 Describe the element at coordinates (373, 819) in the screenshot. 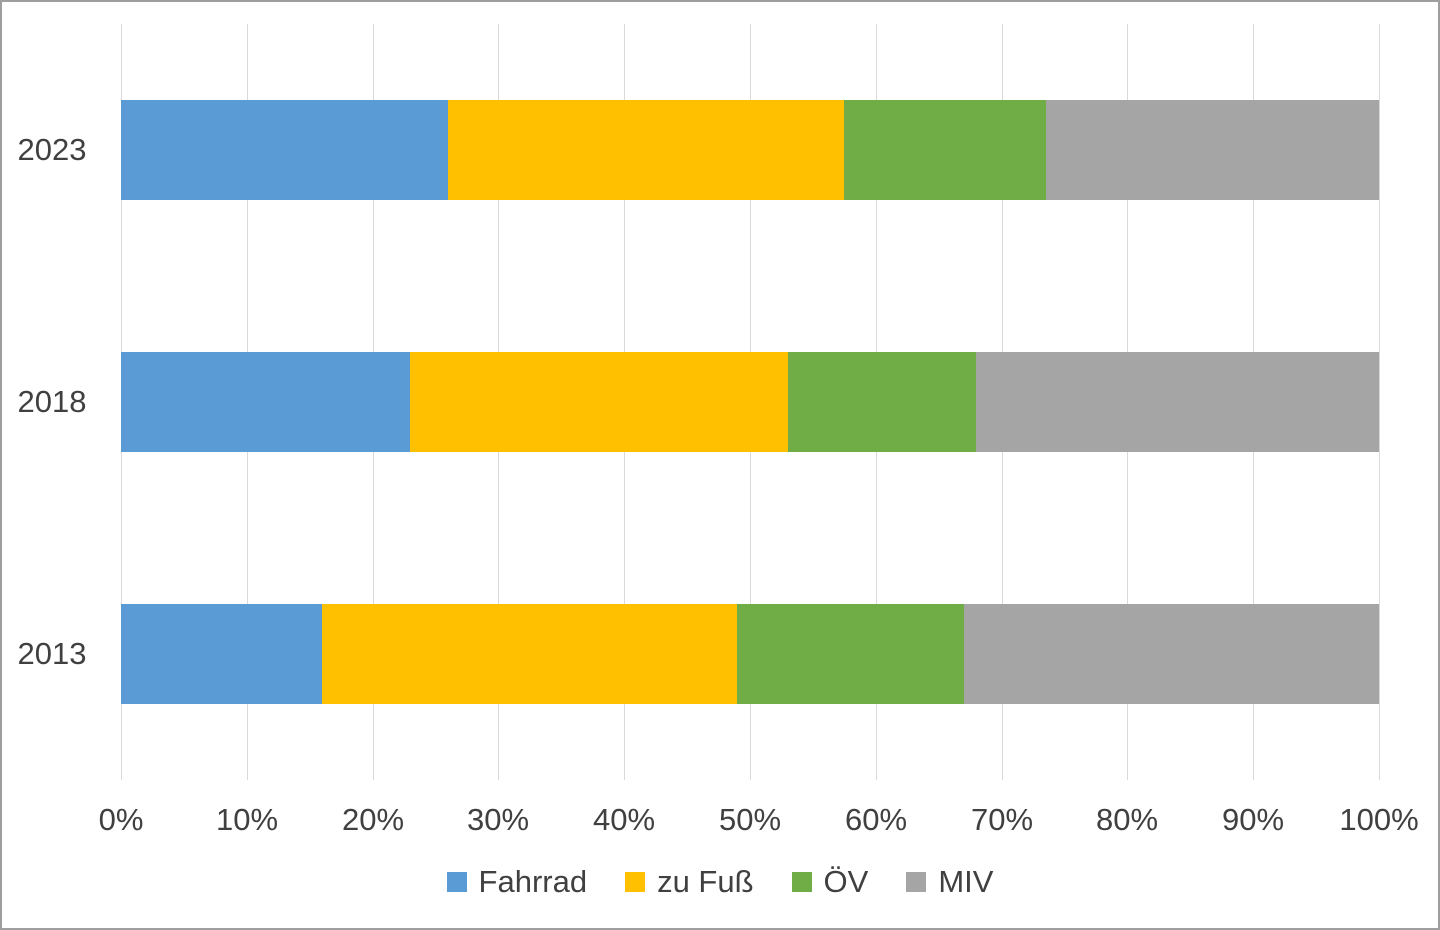

I see `x-axis-label-20pct: 20%` at that location.